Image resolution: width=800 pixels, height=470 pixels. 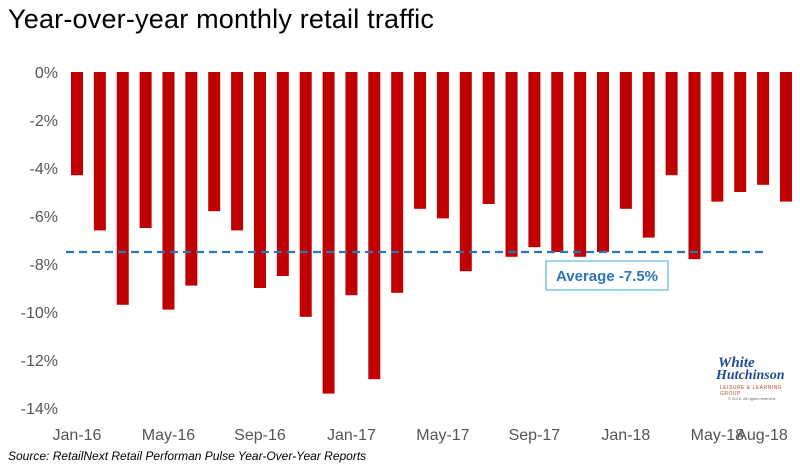 I want to click on y-axis-ticks: 0% -2% -4% -6% -8% -10% -12% -14%, so click(x=39, y=241).